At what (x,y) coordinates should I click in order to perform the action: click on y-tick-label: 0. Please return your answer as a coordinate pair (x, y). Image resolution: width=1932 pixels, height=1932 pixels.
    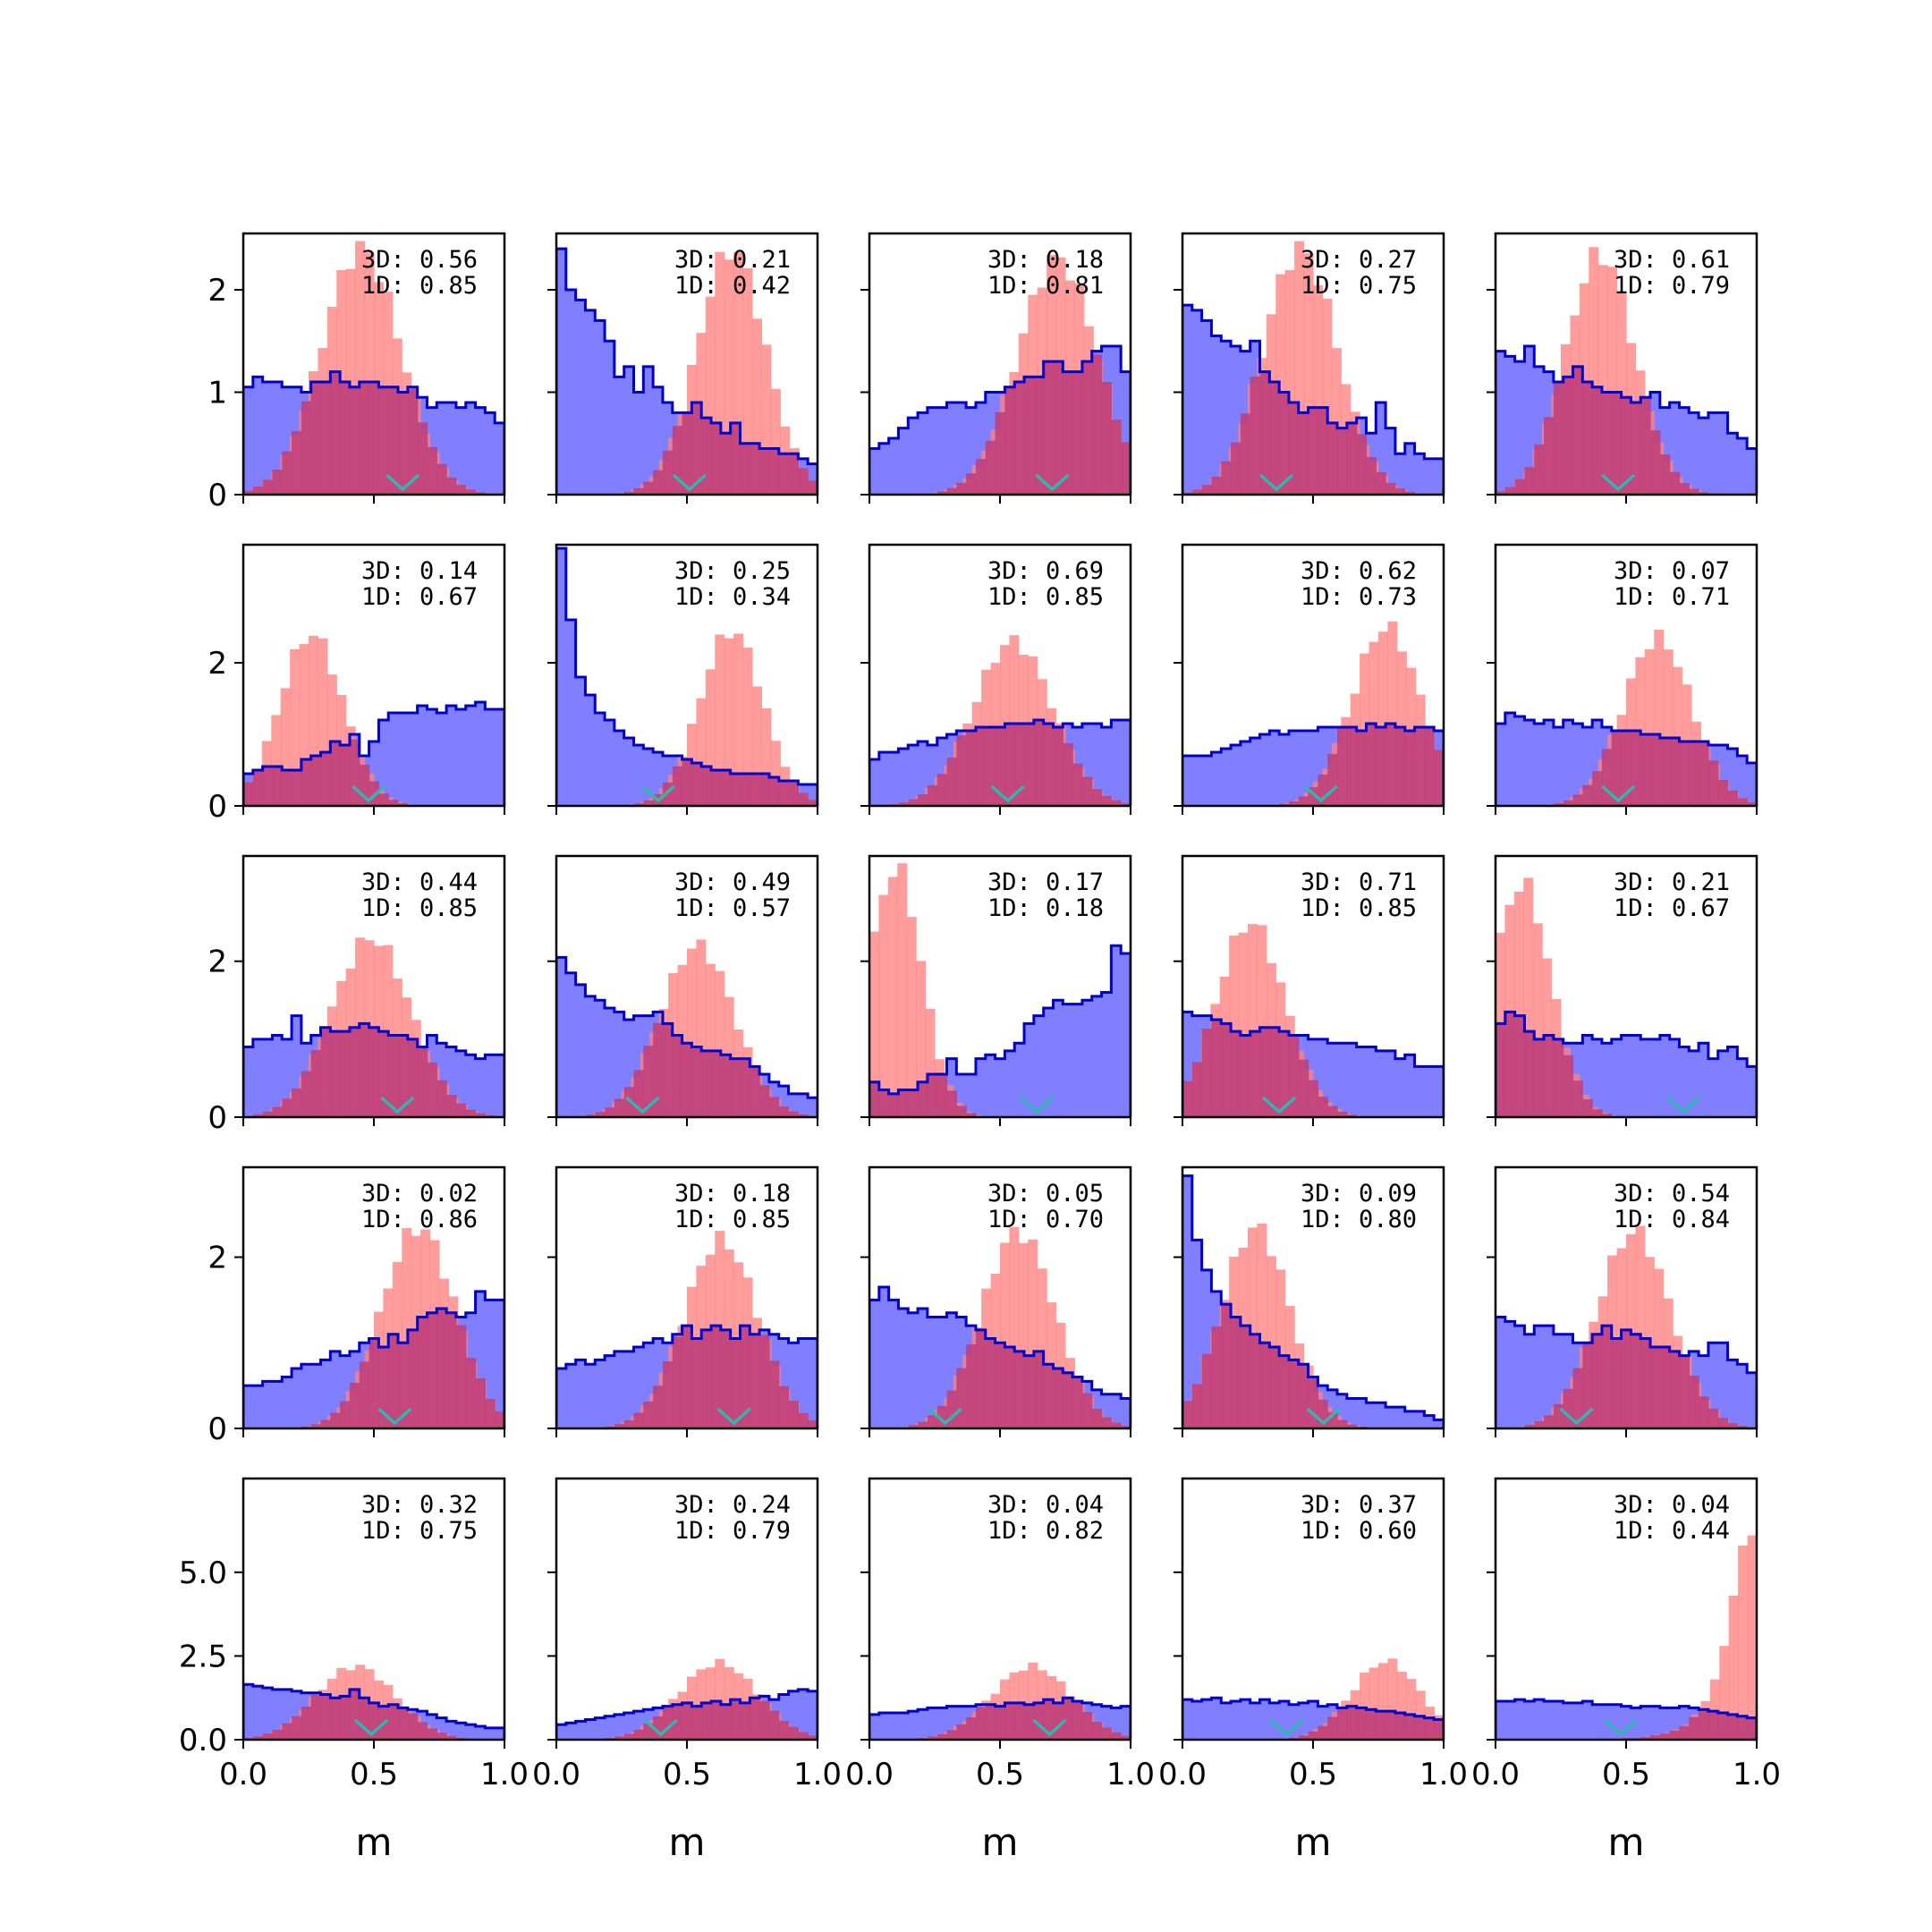
    Looking at the image, I should click on (217, 1118).